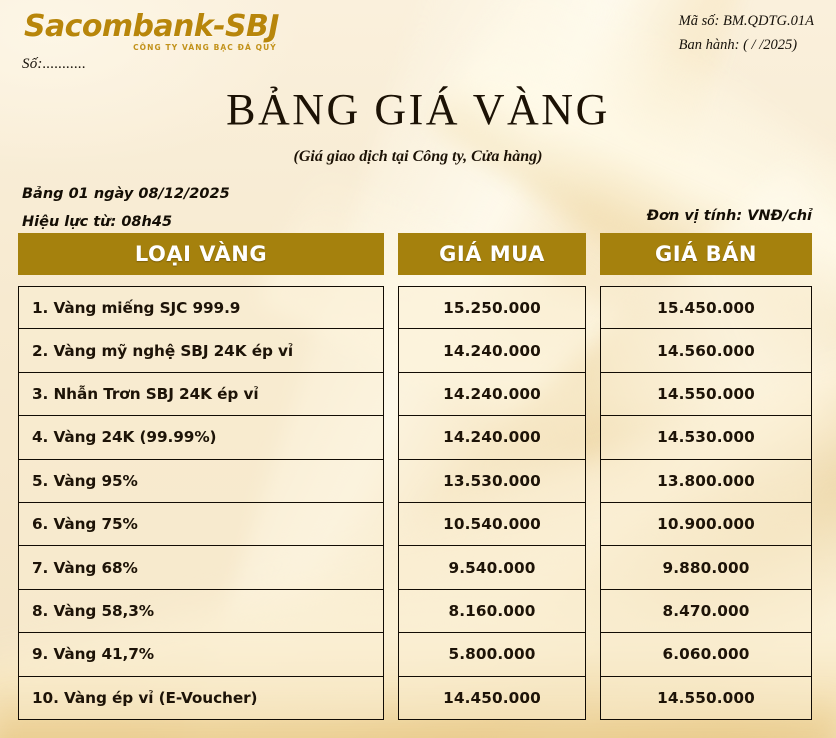  Describe the element at coordinates (201, 438) in the screenshot. I see `gold-type-cell: 4. Vàng 24K (99.99%)` at that location.